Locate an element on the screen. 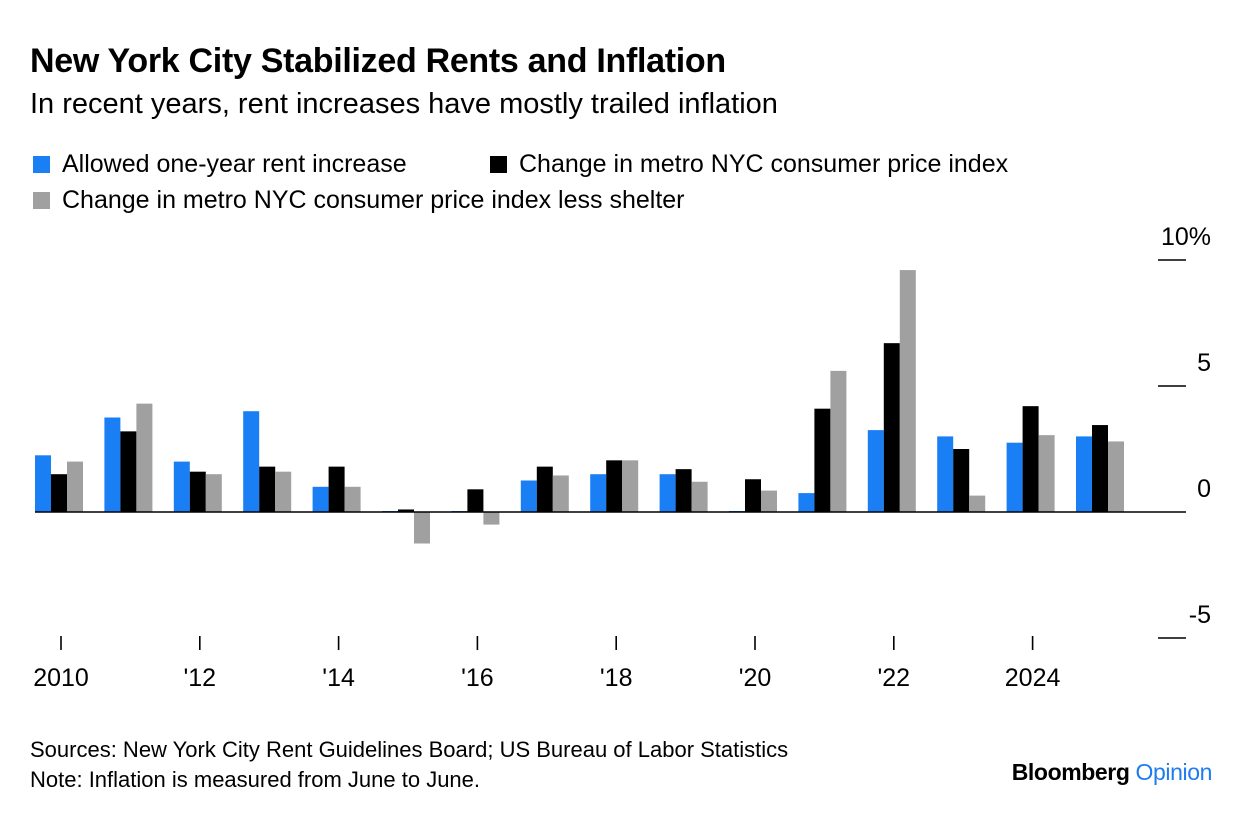 This screenshot has width=1240, height=818. bar-rent-2018 is located at coordinates (598, 493).